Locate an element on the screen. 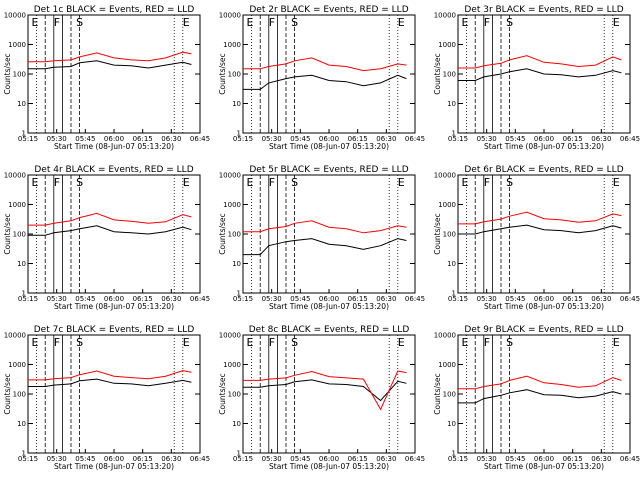 Image resolution: width=640 pixels, height=485 pixels. panel-title: Det 5r BLACK = Events, RED = LLD is located at coordinates (328, 170).